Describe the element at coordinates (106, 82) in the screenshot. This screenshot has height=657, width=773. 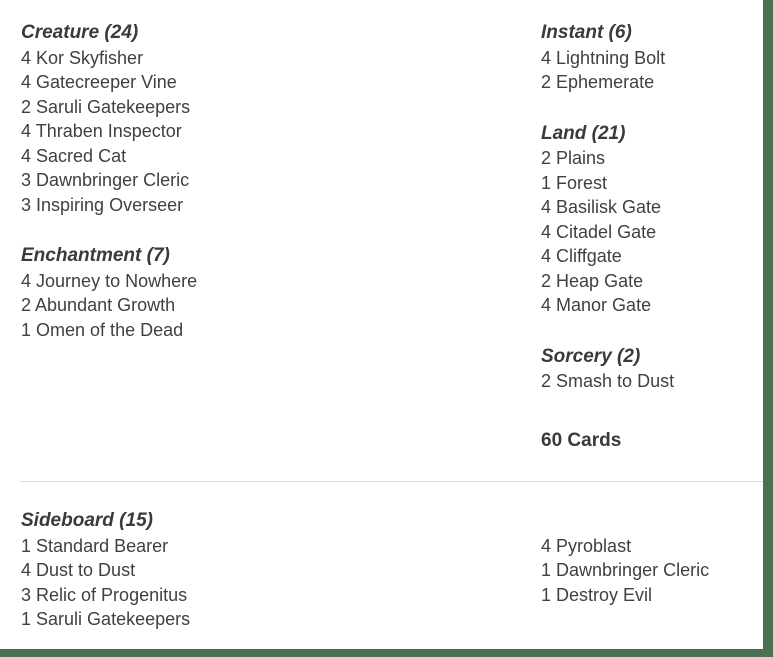
I see `card-name-link: Gatecreeper Vine` at that location.